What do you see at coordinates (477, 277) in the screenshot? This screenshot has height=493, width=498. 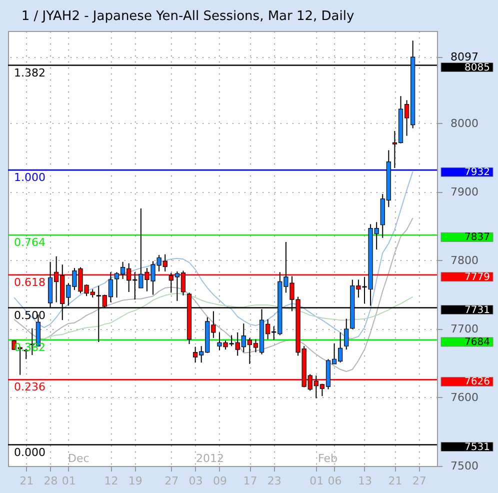 I see `ref-line-label: 7779` at bounding box center [477, 277].